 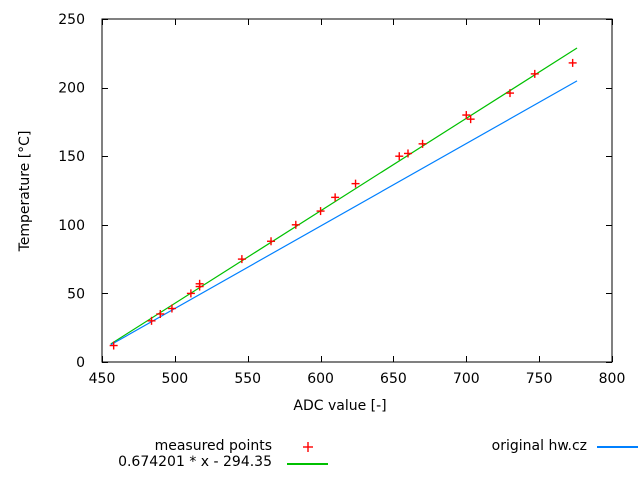 What do you see at coordinates (247, 379) in the screenshot?
I see `x-tick-label: 550` at bounding box center [247, 379].